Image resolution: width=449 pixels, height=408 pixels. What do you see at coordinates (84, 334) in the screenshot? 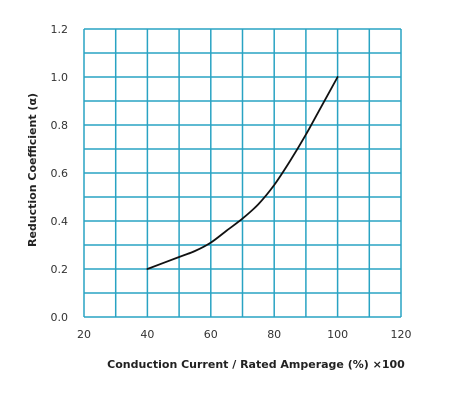
I see `x-tick-label: 20` at bounding box center [84, 334].